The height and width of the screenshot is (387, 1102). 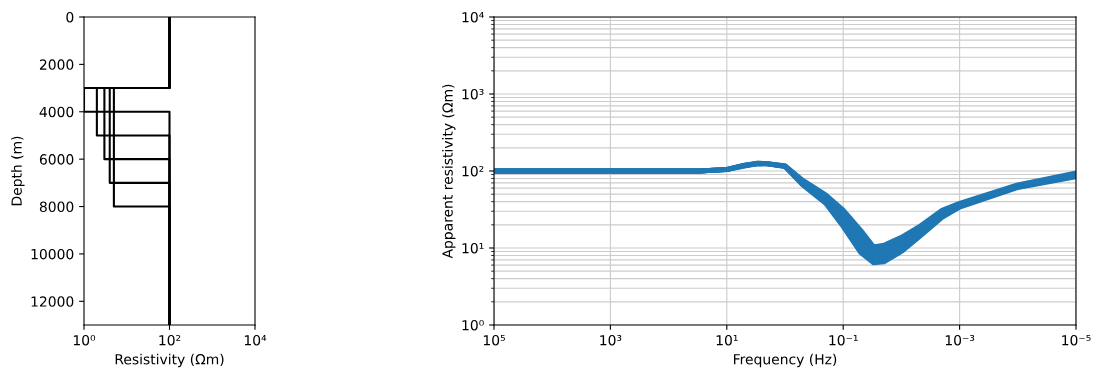 What do you see at coordinates (785, 360) in the screenshot?
I see `x-axis-title: Frequency (Hz)` at bounding box center [785, 360].